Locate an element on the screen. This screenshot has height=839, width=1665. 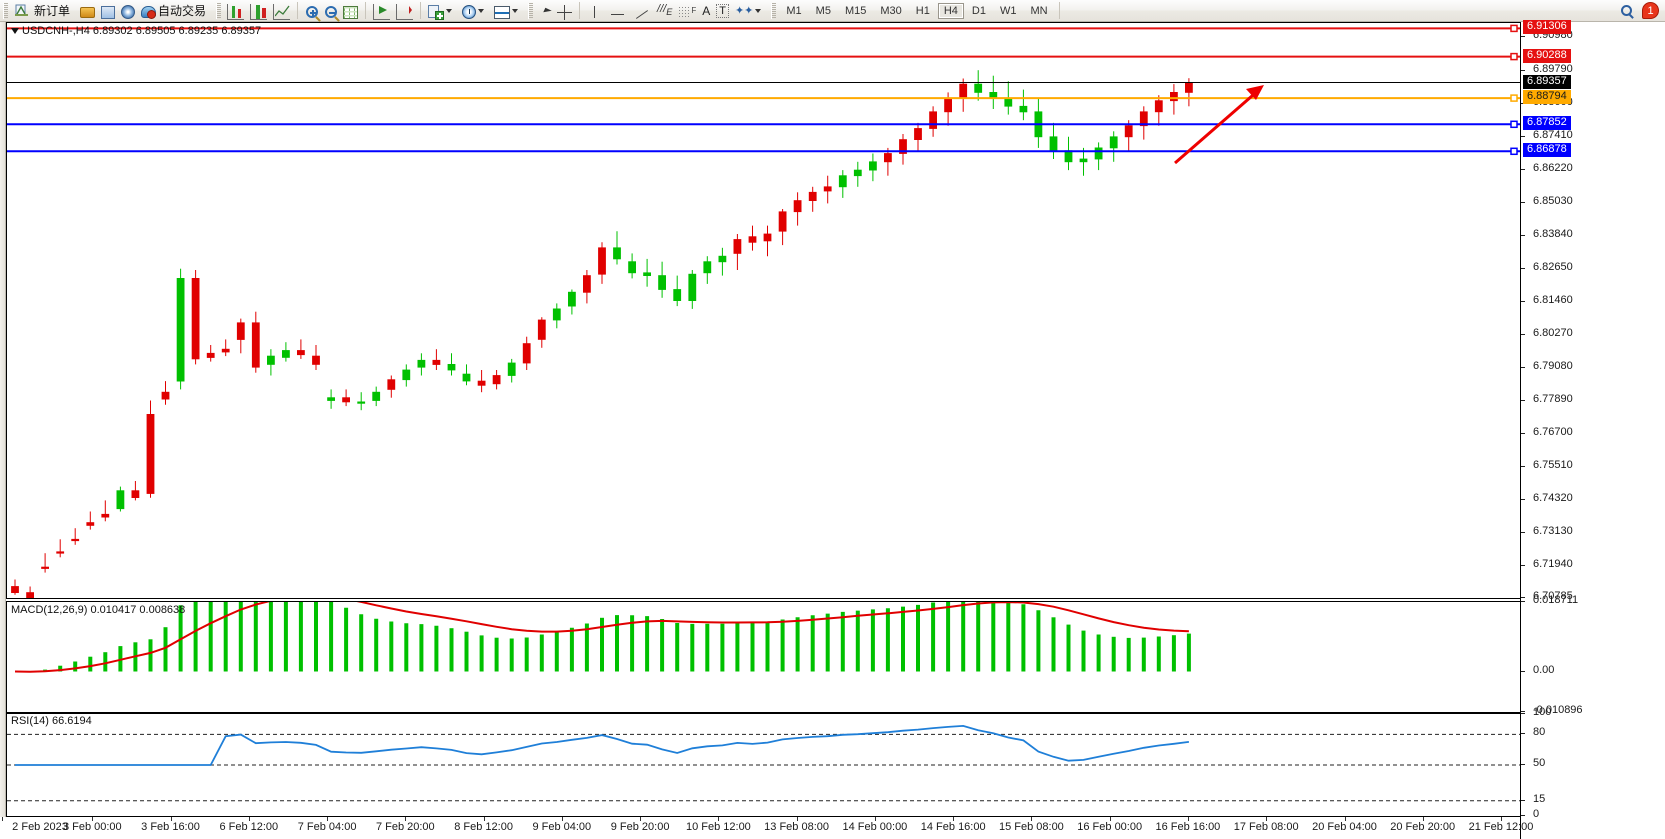
price-marker-resistance-line: 6.90288 is located at coordinates (1547, 55).